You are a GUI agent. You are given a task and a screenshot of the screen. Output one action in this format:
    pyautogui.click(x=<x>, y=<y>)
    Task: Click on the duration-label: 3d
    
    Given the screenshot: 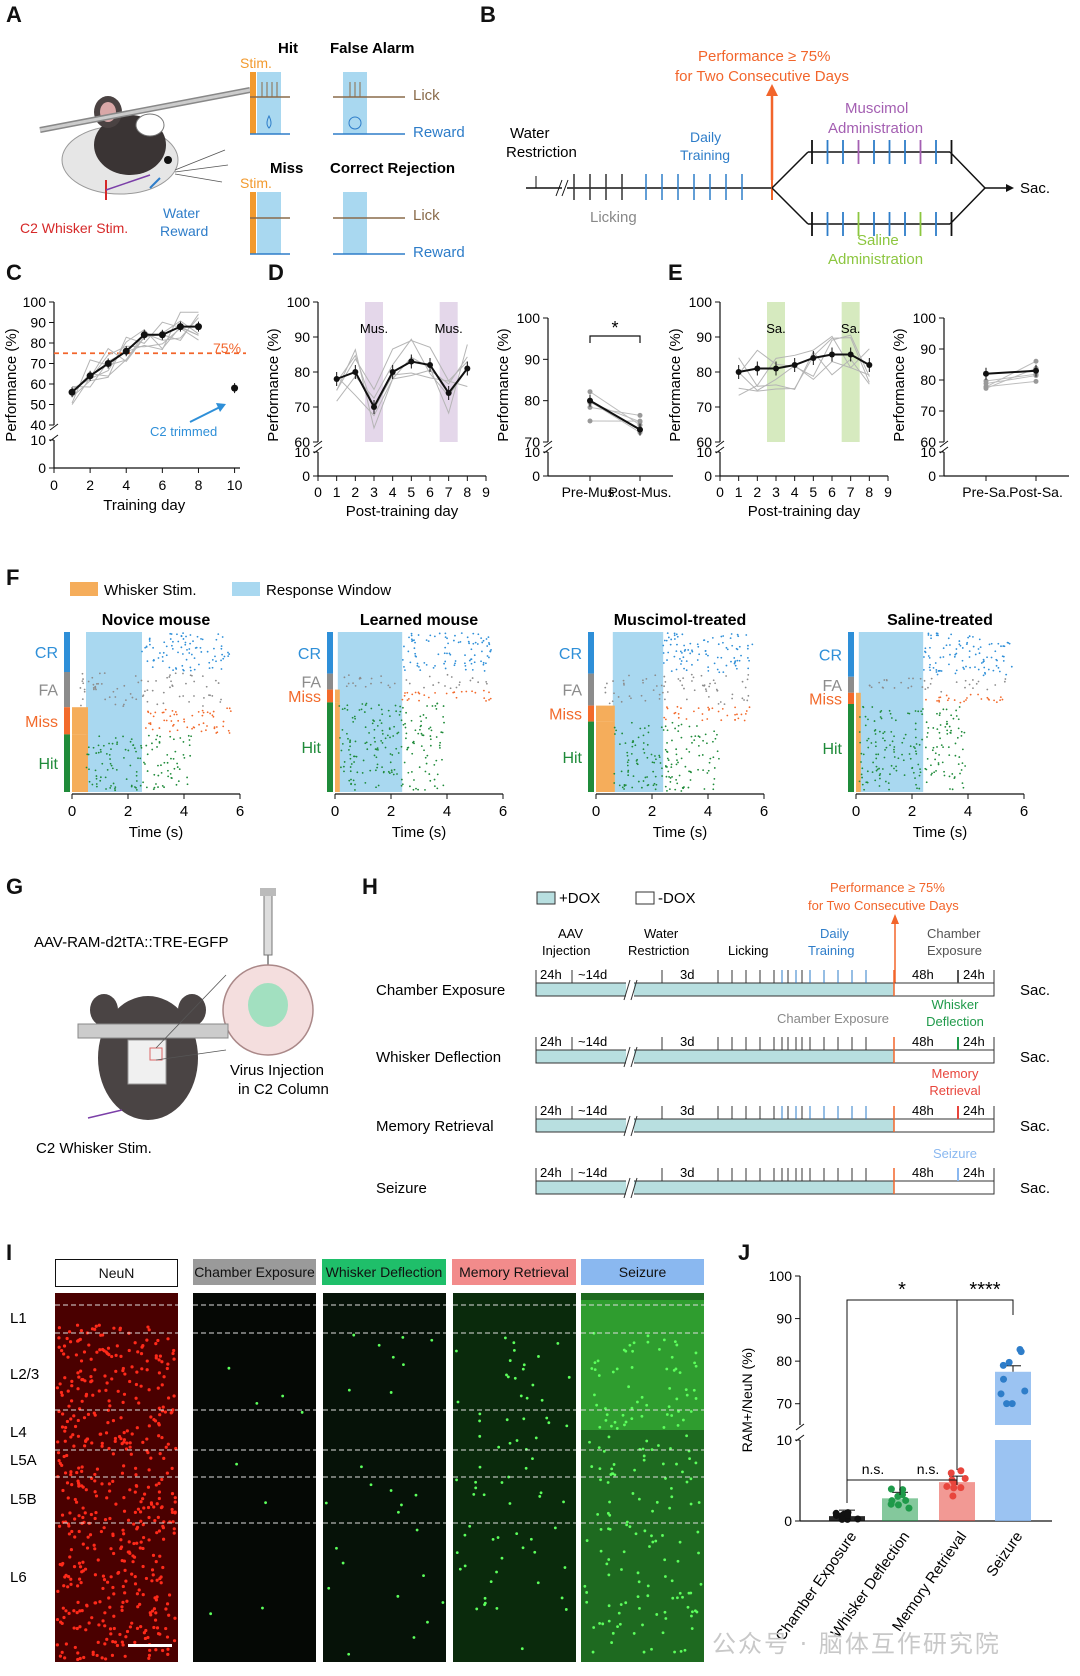 What is the action you would take?
    pyautogui.click(x=687, y=1172)
    